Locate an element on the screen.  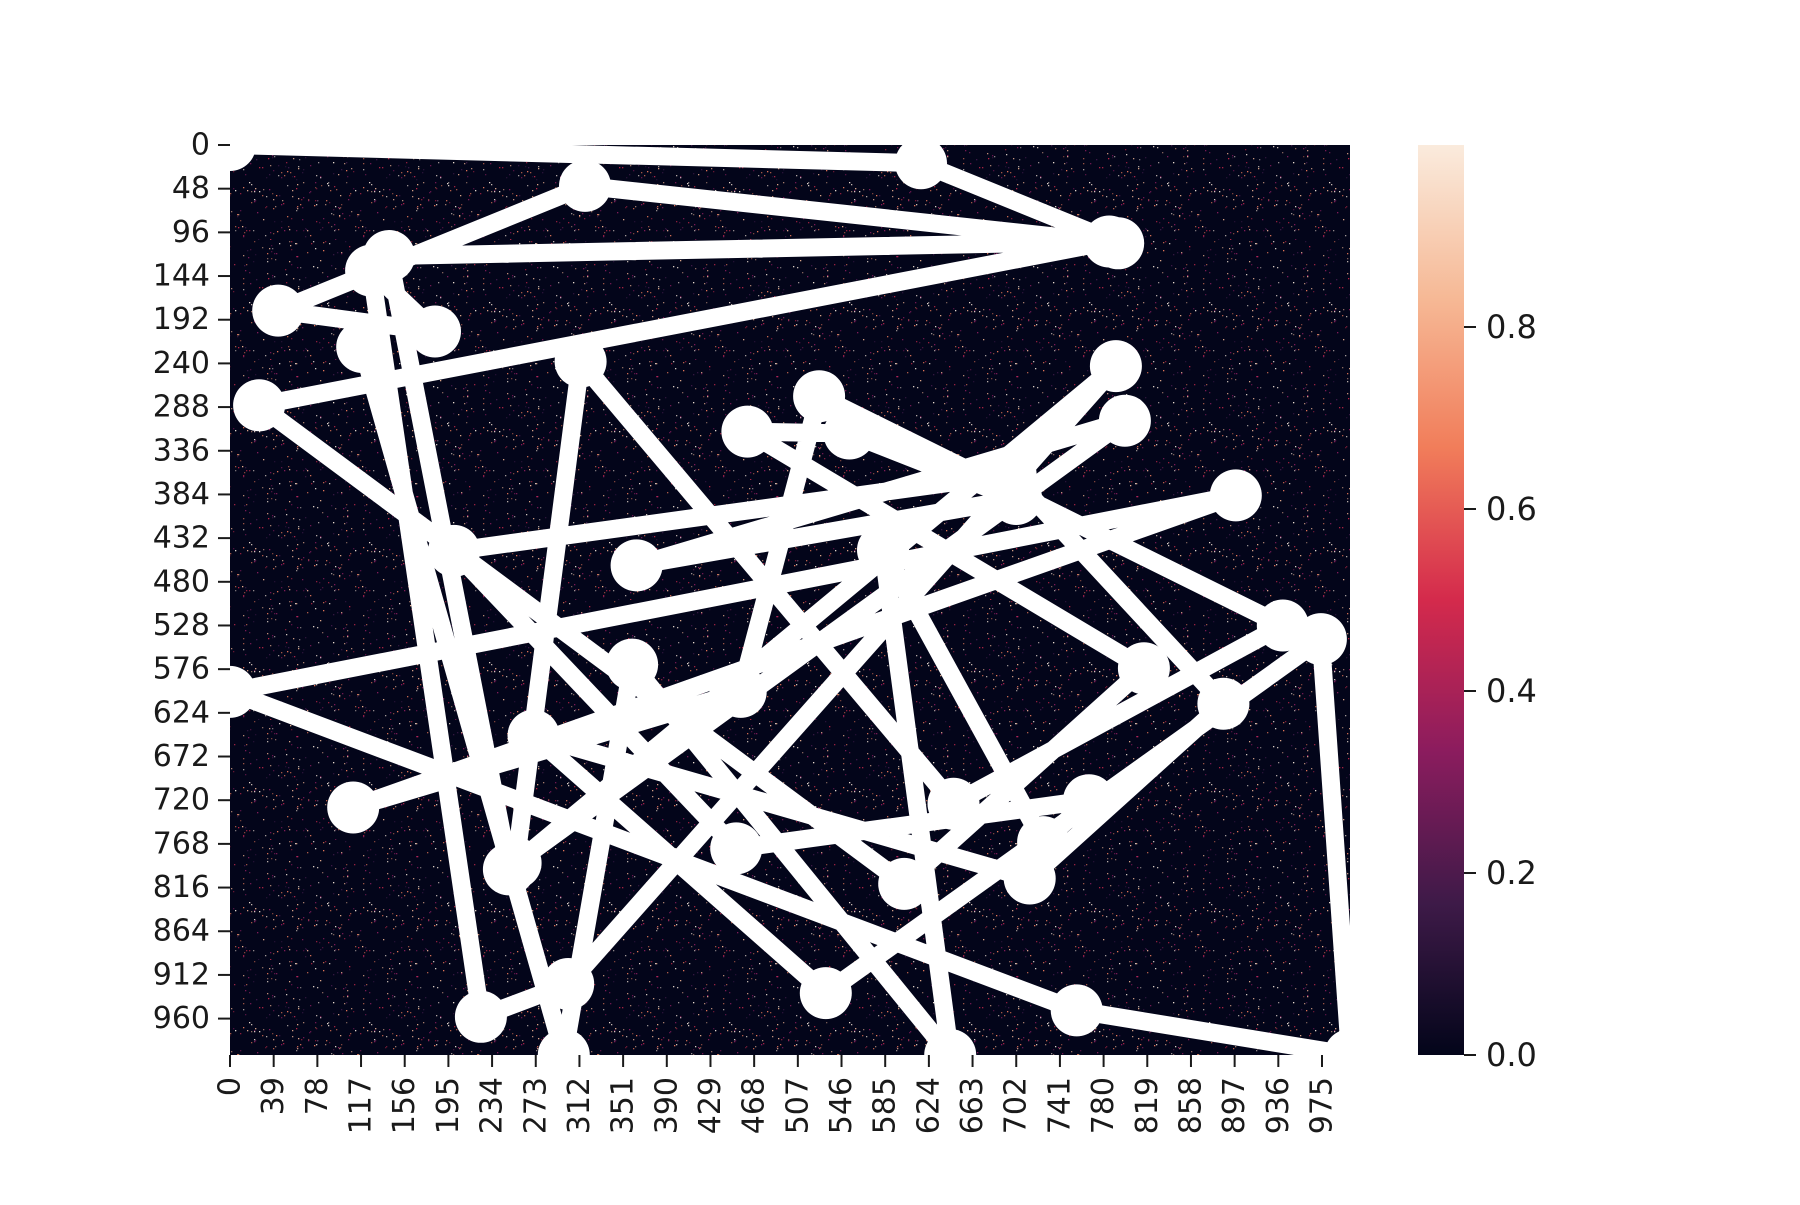
x-tick-label: 117 is located at coordinates (361, 1105).